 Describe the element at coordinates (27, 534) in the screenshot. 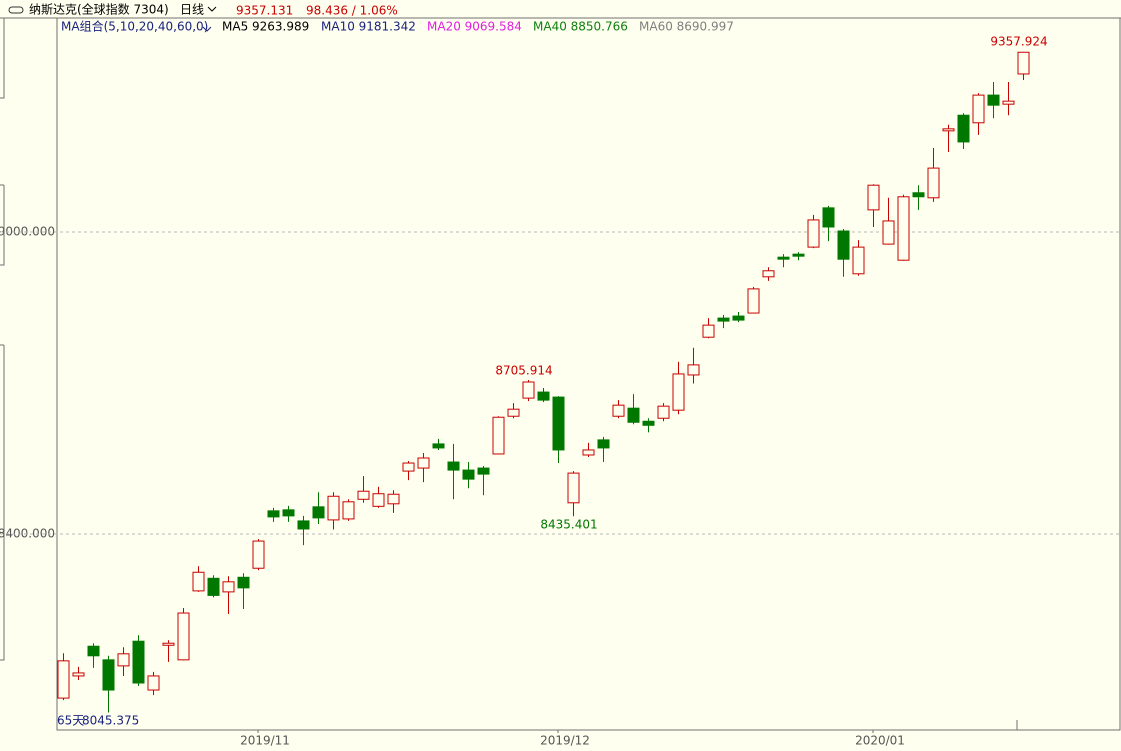

I see `y-tick-label: 8400.000` at that location.